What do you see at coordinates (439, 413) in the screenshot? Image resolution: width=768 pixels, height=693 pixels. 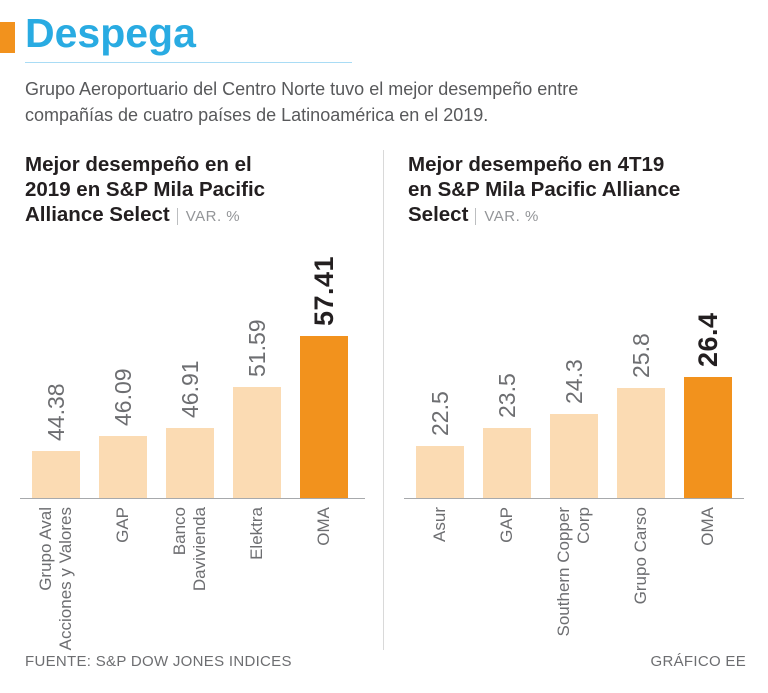 I see `bar-value-label: 22.5` at bounding box center [439, 413].